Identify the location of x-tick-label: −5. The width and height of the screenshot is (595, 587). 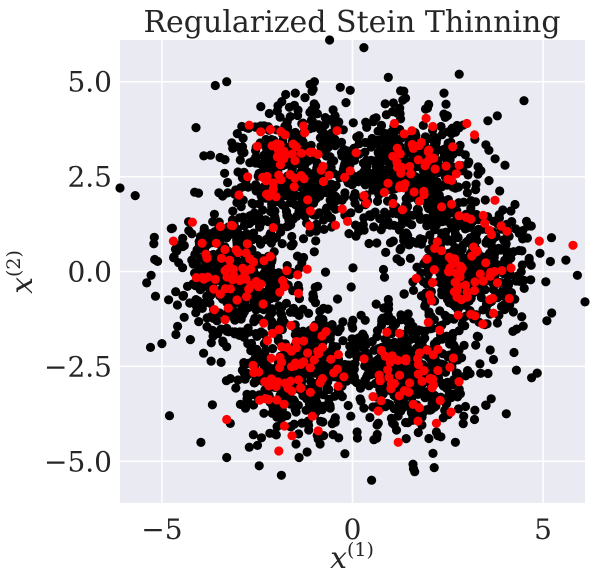
(161, 529).